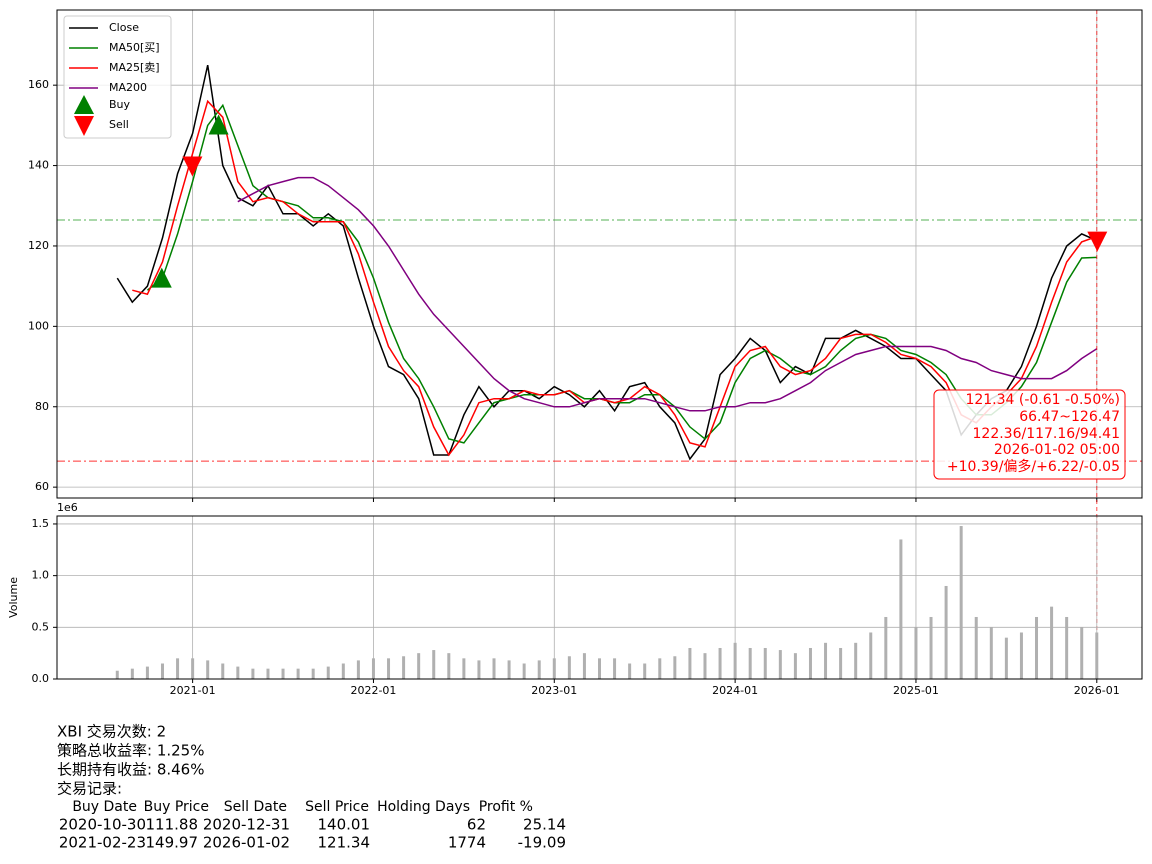  I want to click on annotation-text: 66.47~126.47, so click(1069, 417).